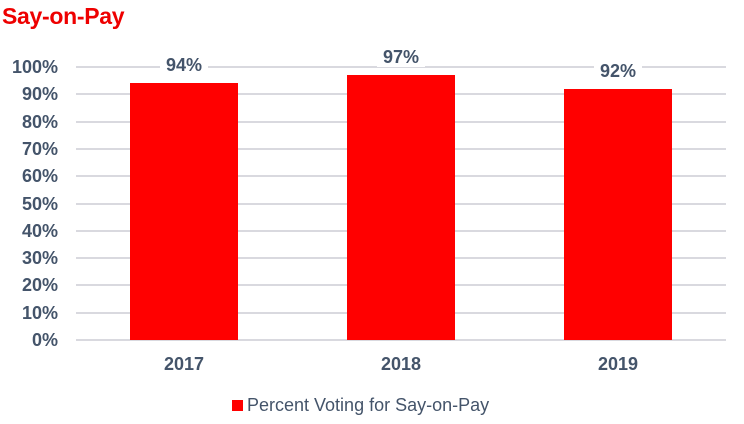 The width and height of the screenshot is (744, 424). I want to click on data-label: 92%, so click(618, 70).